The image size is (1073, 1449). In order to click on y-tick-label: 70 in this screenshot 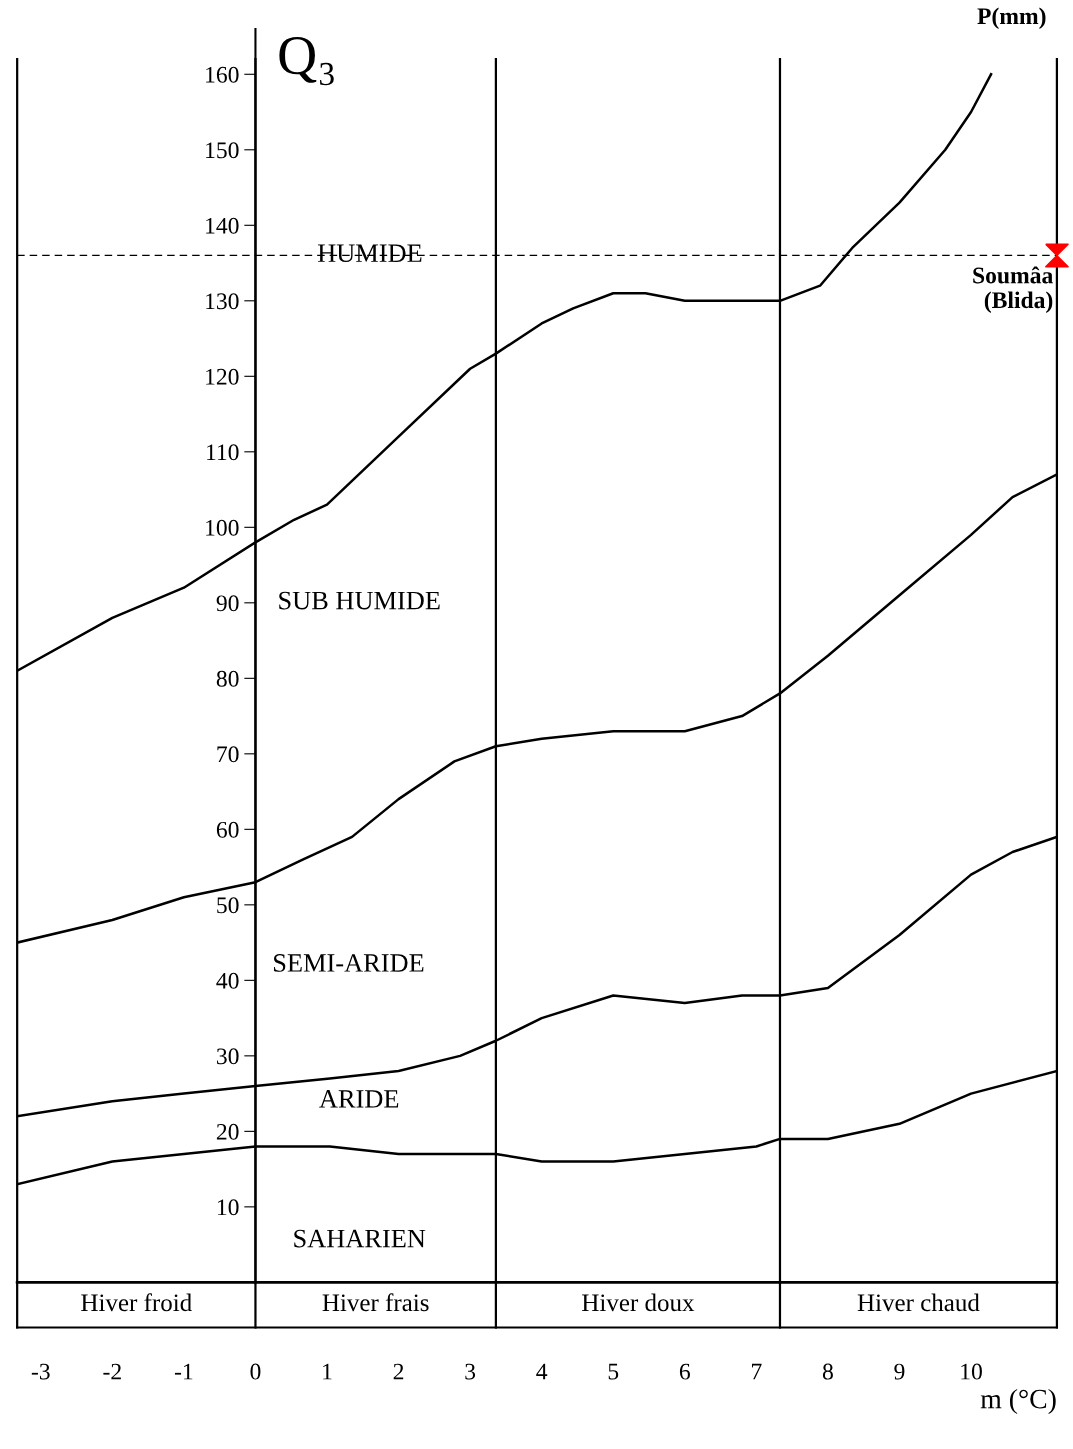, I will do `click(228, 754)`.